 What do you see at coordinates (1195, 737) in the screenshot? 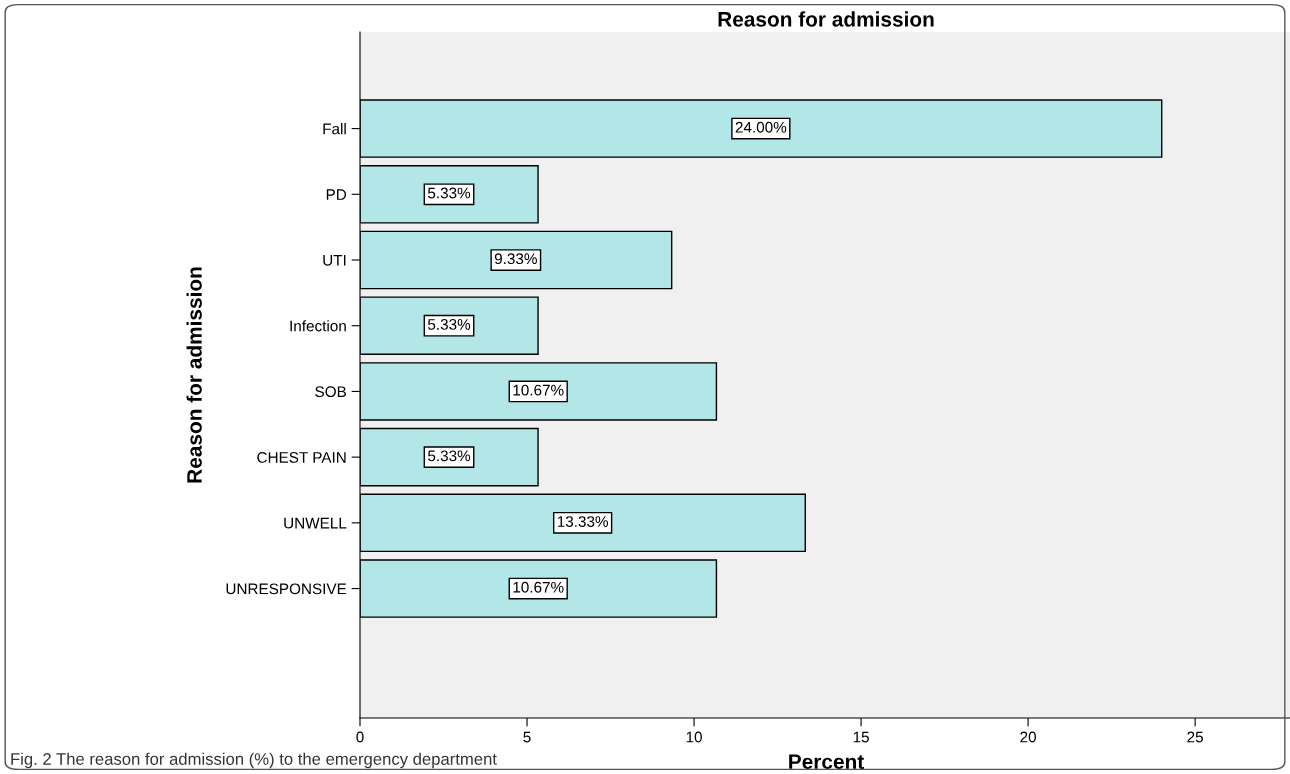
I see `x-tick-label: 25` at bounding box center [1195, 737].